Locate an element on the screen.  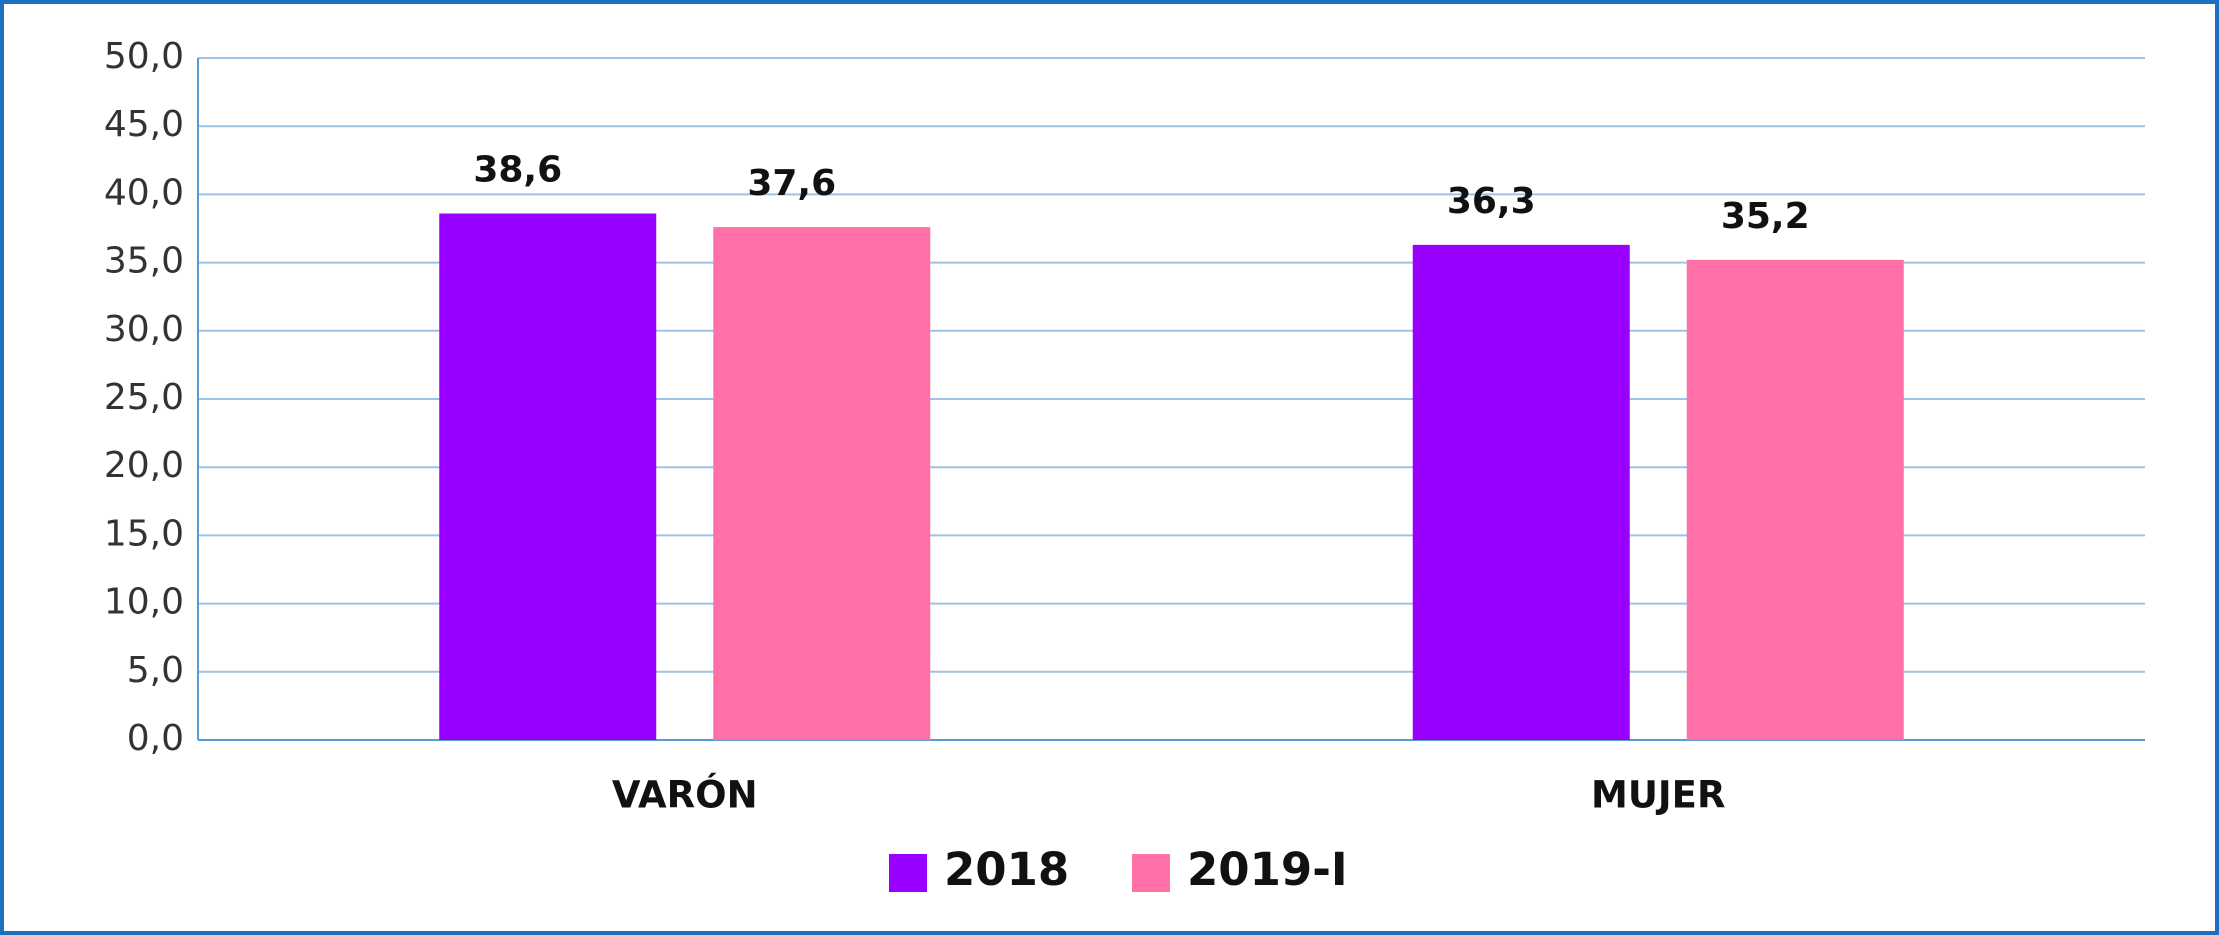
y-tick-label: 35,0 is located at coordinates (144, 261).